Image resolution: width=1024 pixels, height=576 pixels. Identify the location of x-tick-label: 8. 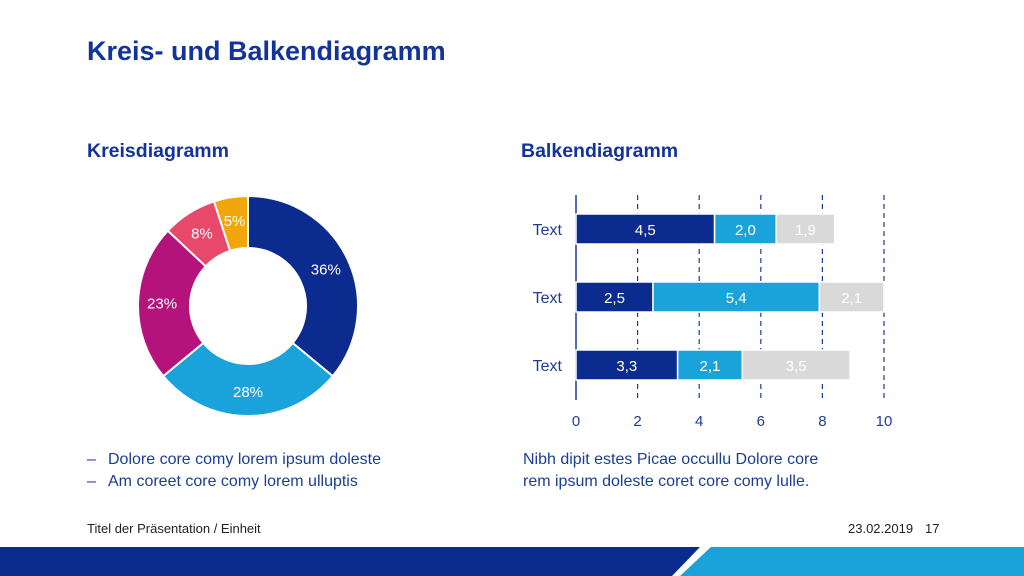
(822, 421).